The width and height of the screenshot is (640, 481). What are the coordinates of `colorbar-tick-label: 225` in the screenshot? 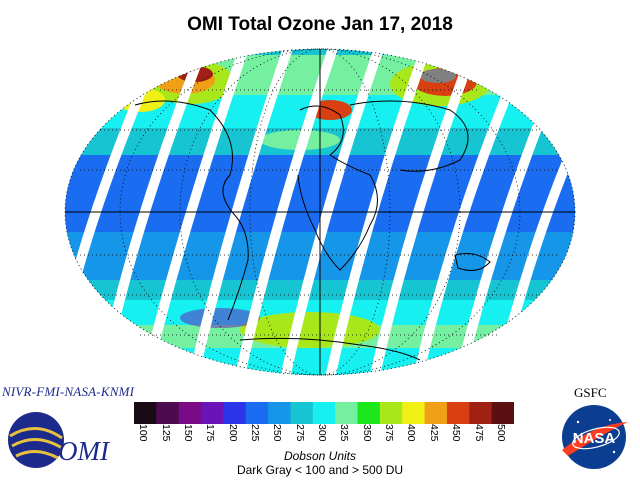 It's located at (254, 433).